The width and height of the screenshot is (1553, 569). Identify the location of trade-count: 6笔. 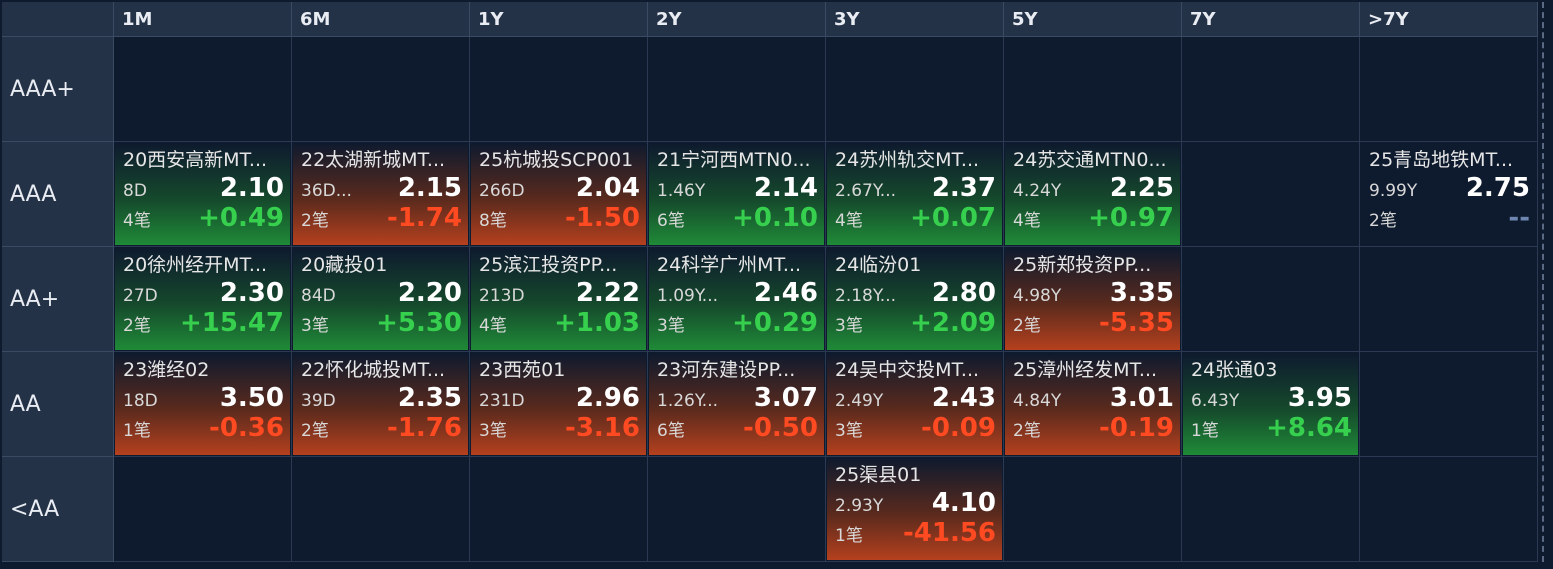
(671, 431).